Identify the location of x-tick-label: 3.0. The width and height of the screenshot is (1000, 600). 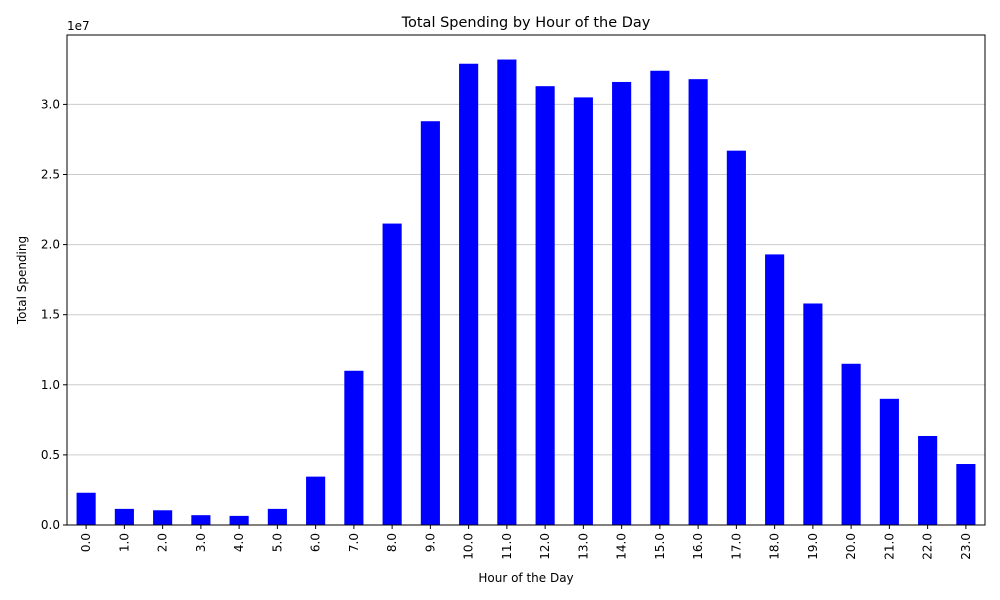
(201, 542).